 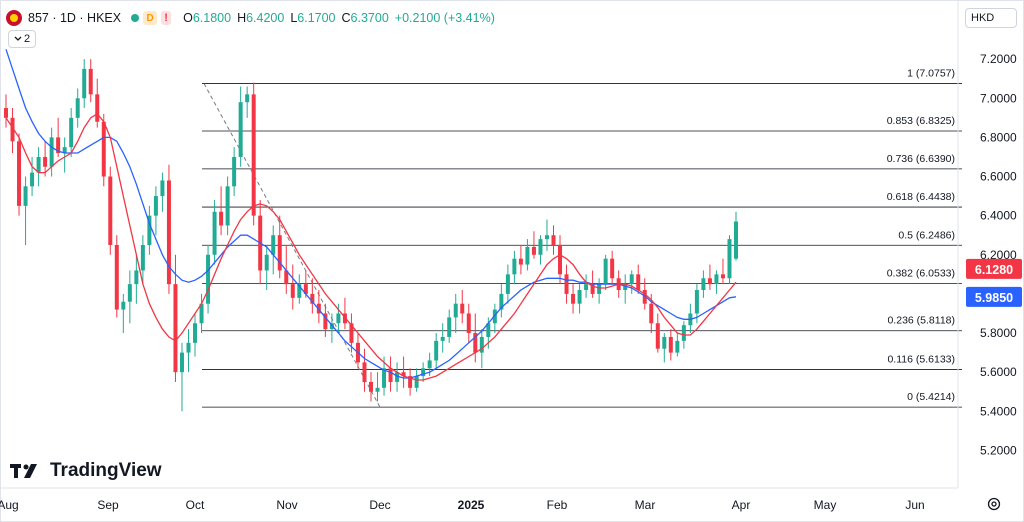 I want to click on chevron-down-icon, so click(x=18, y=38).